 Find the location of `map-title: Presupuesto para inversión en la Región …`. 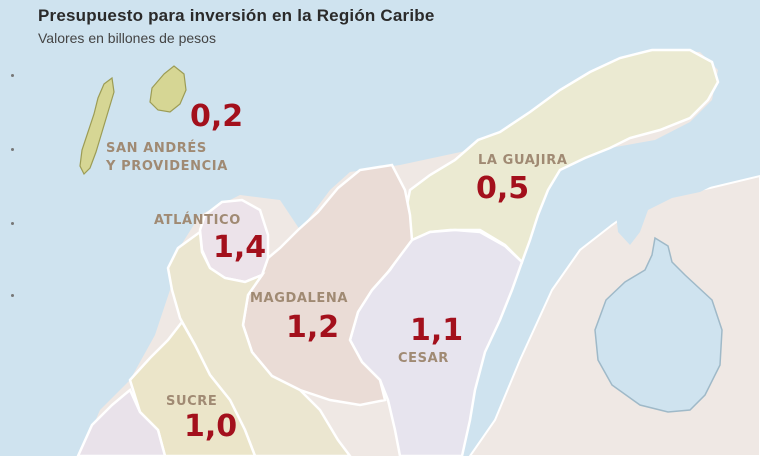

map-title: Presupuesto para inversión en la Región … is located at coordinates (236, 15).